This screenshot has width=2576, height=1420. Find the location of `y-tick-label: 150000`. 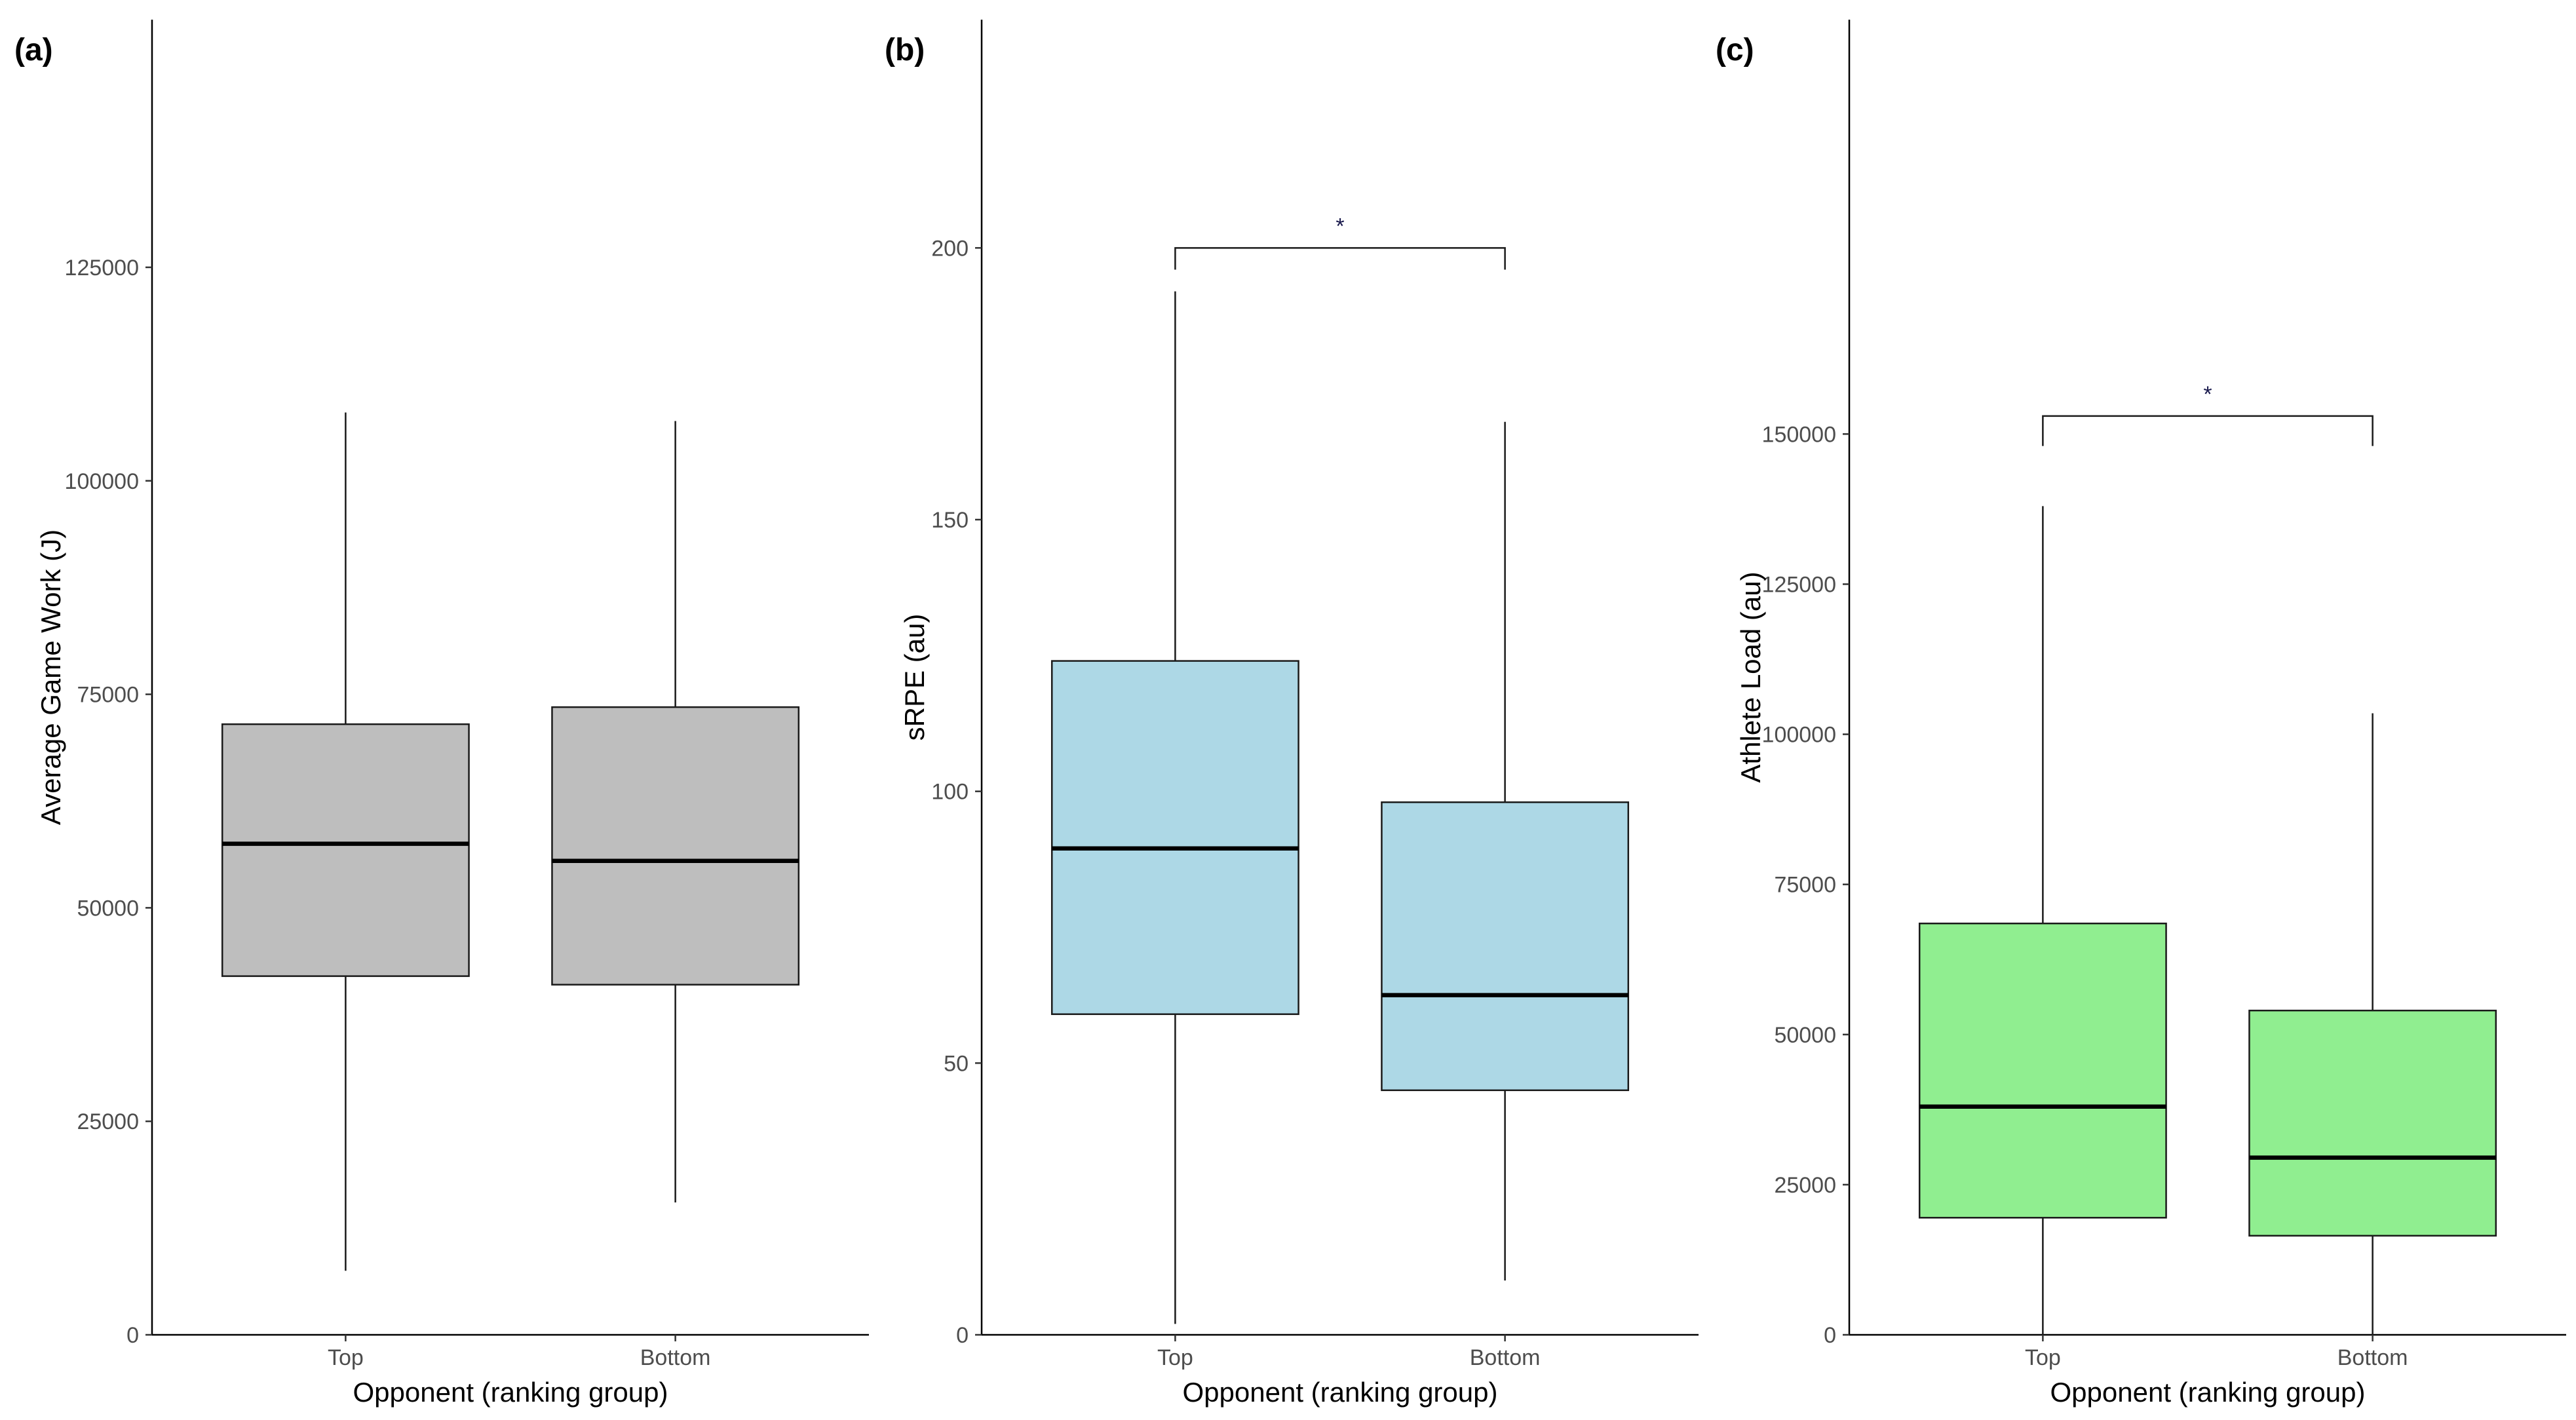

y-tick-label: 150000 is located at coordinates (1799, 434).